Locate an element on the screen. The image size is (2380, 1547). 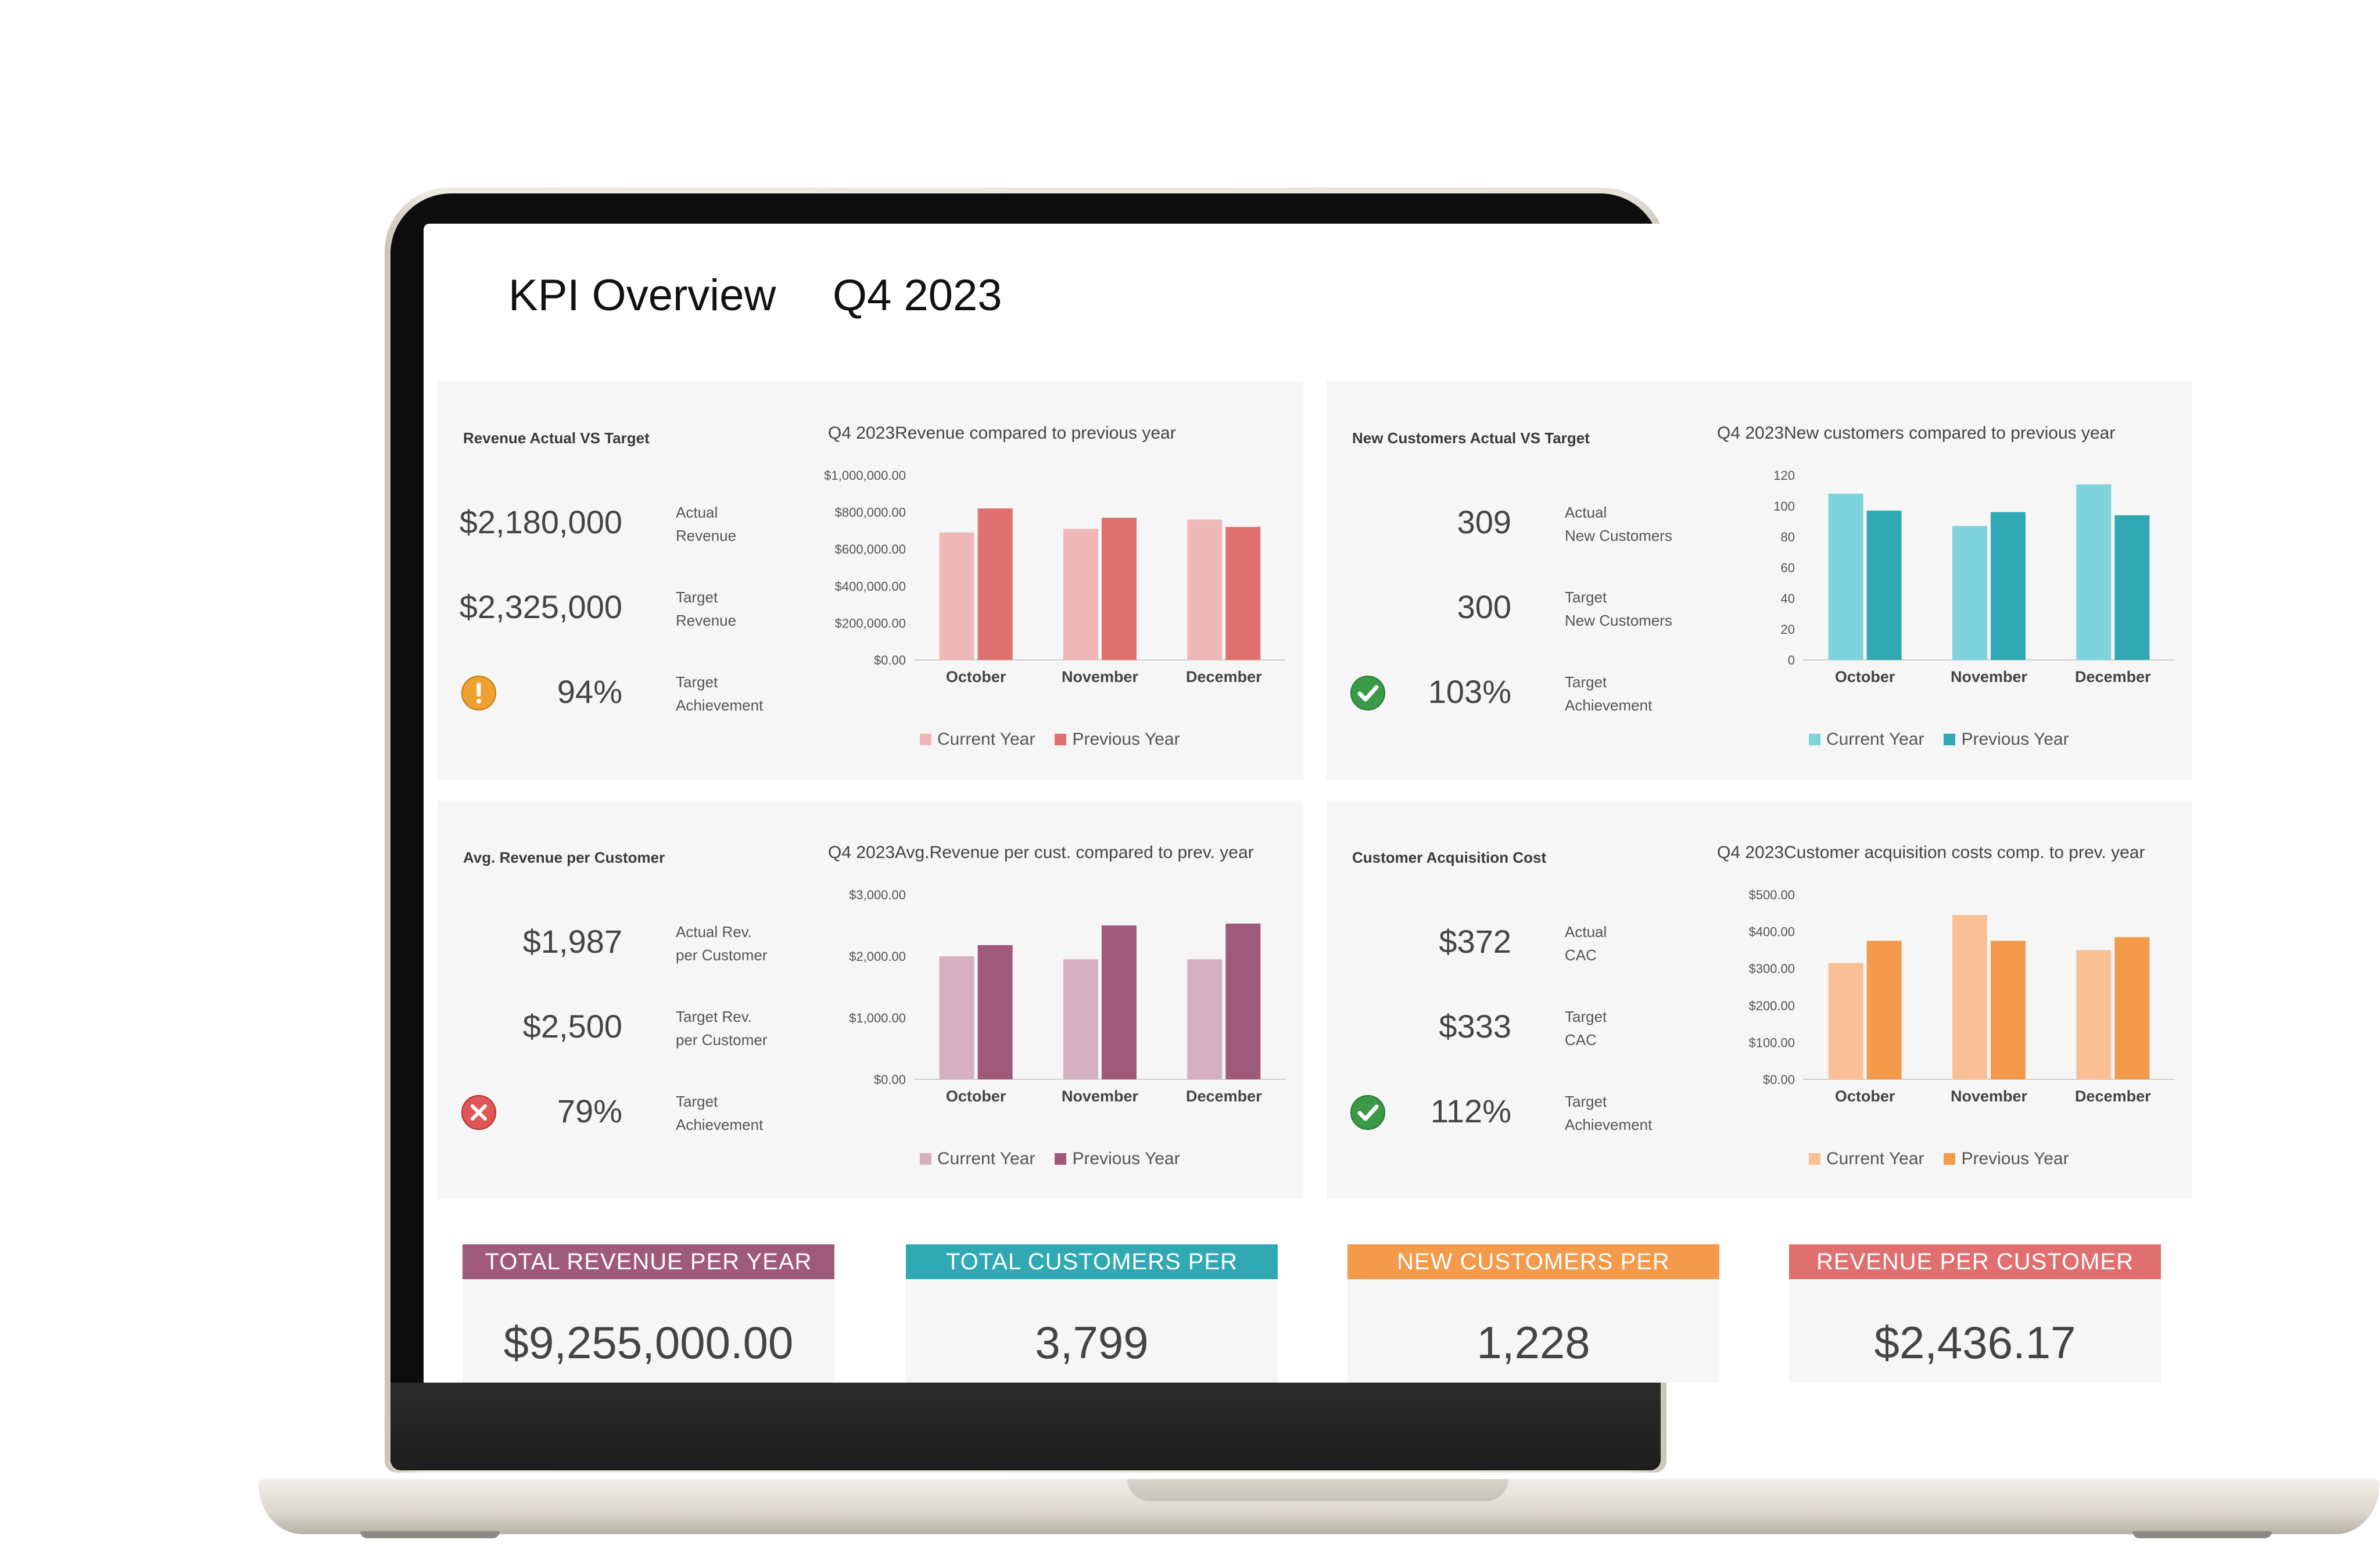
kpi-row: 112% Target Achievement is located at coordinates (1513, 1115).